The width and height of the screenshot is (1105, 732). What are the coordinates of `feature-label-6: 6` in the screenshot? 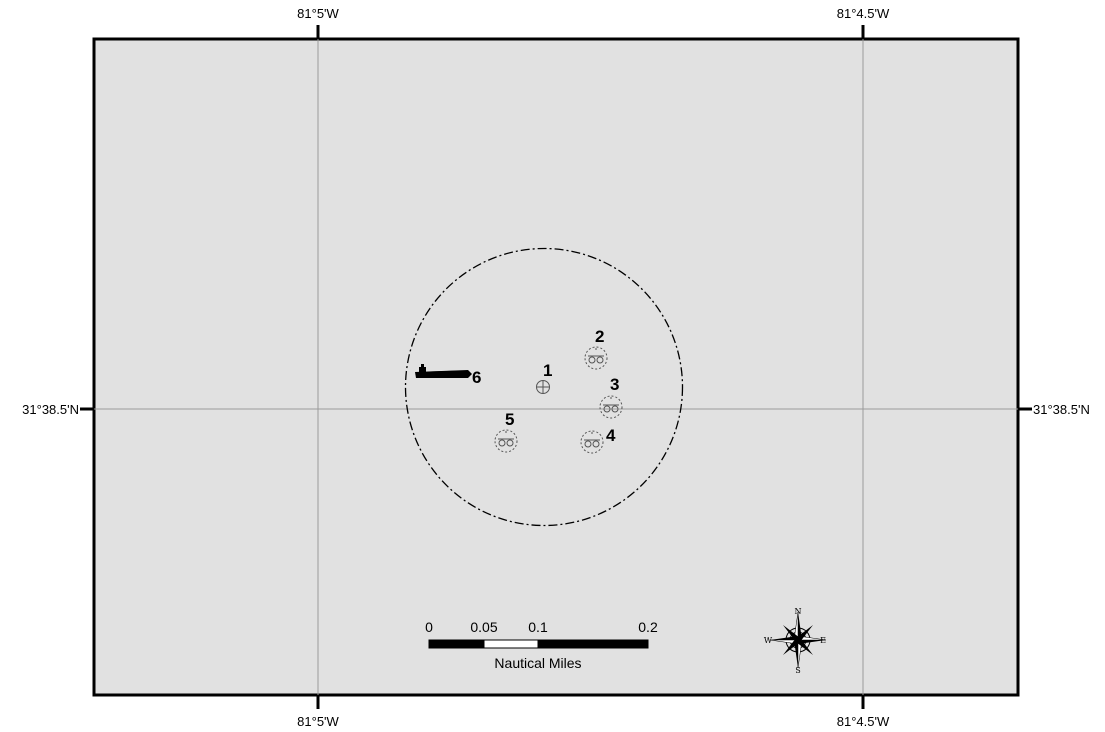 It's located at (476, 377).